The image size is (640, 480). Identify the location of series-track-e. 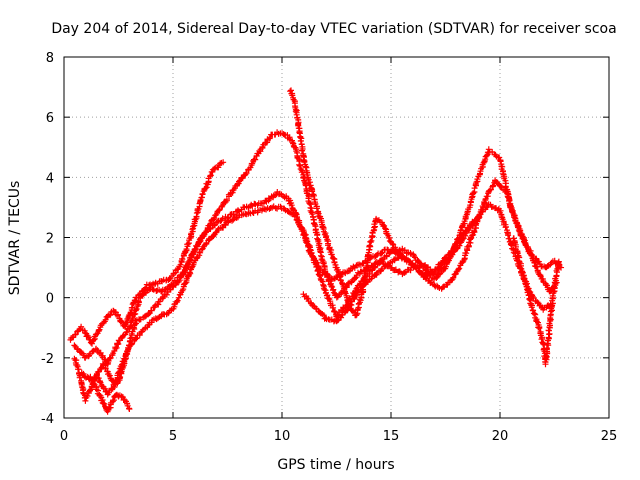
(346, 203).